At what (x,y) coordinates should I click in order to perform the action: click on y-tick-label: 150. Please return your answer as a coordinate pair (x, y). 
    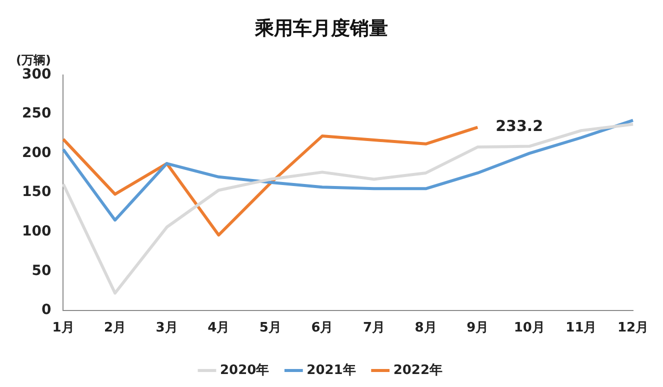
    Looking at the image, I should click on (37, 192).